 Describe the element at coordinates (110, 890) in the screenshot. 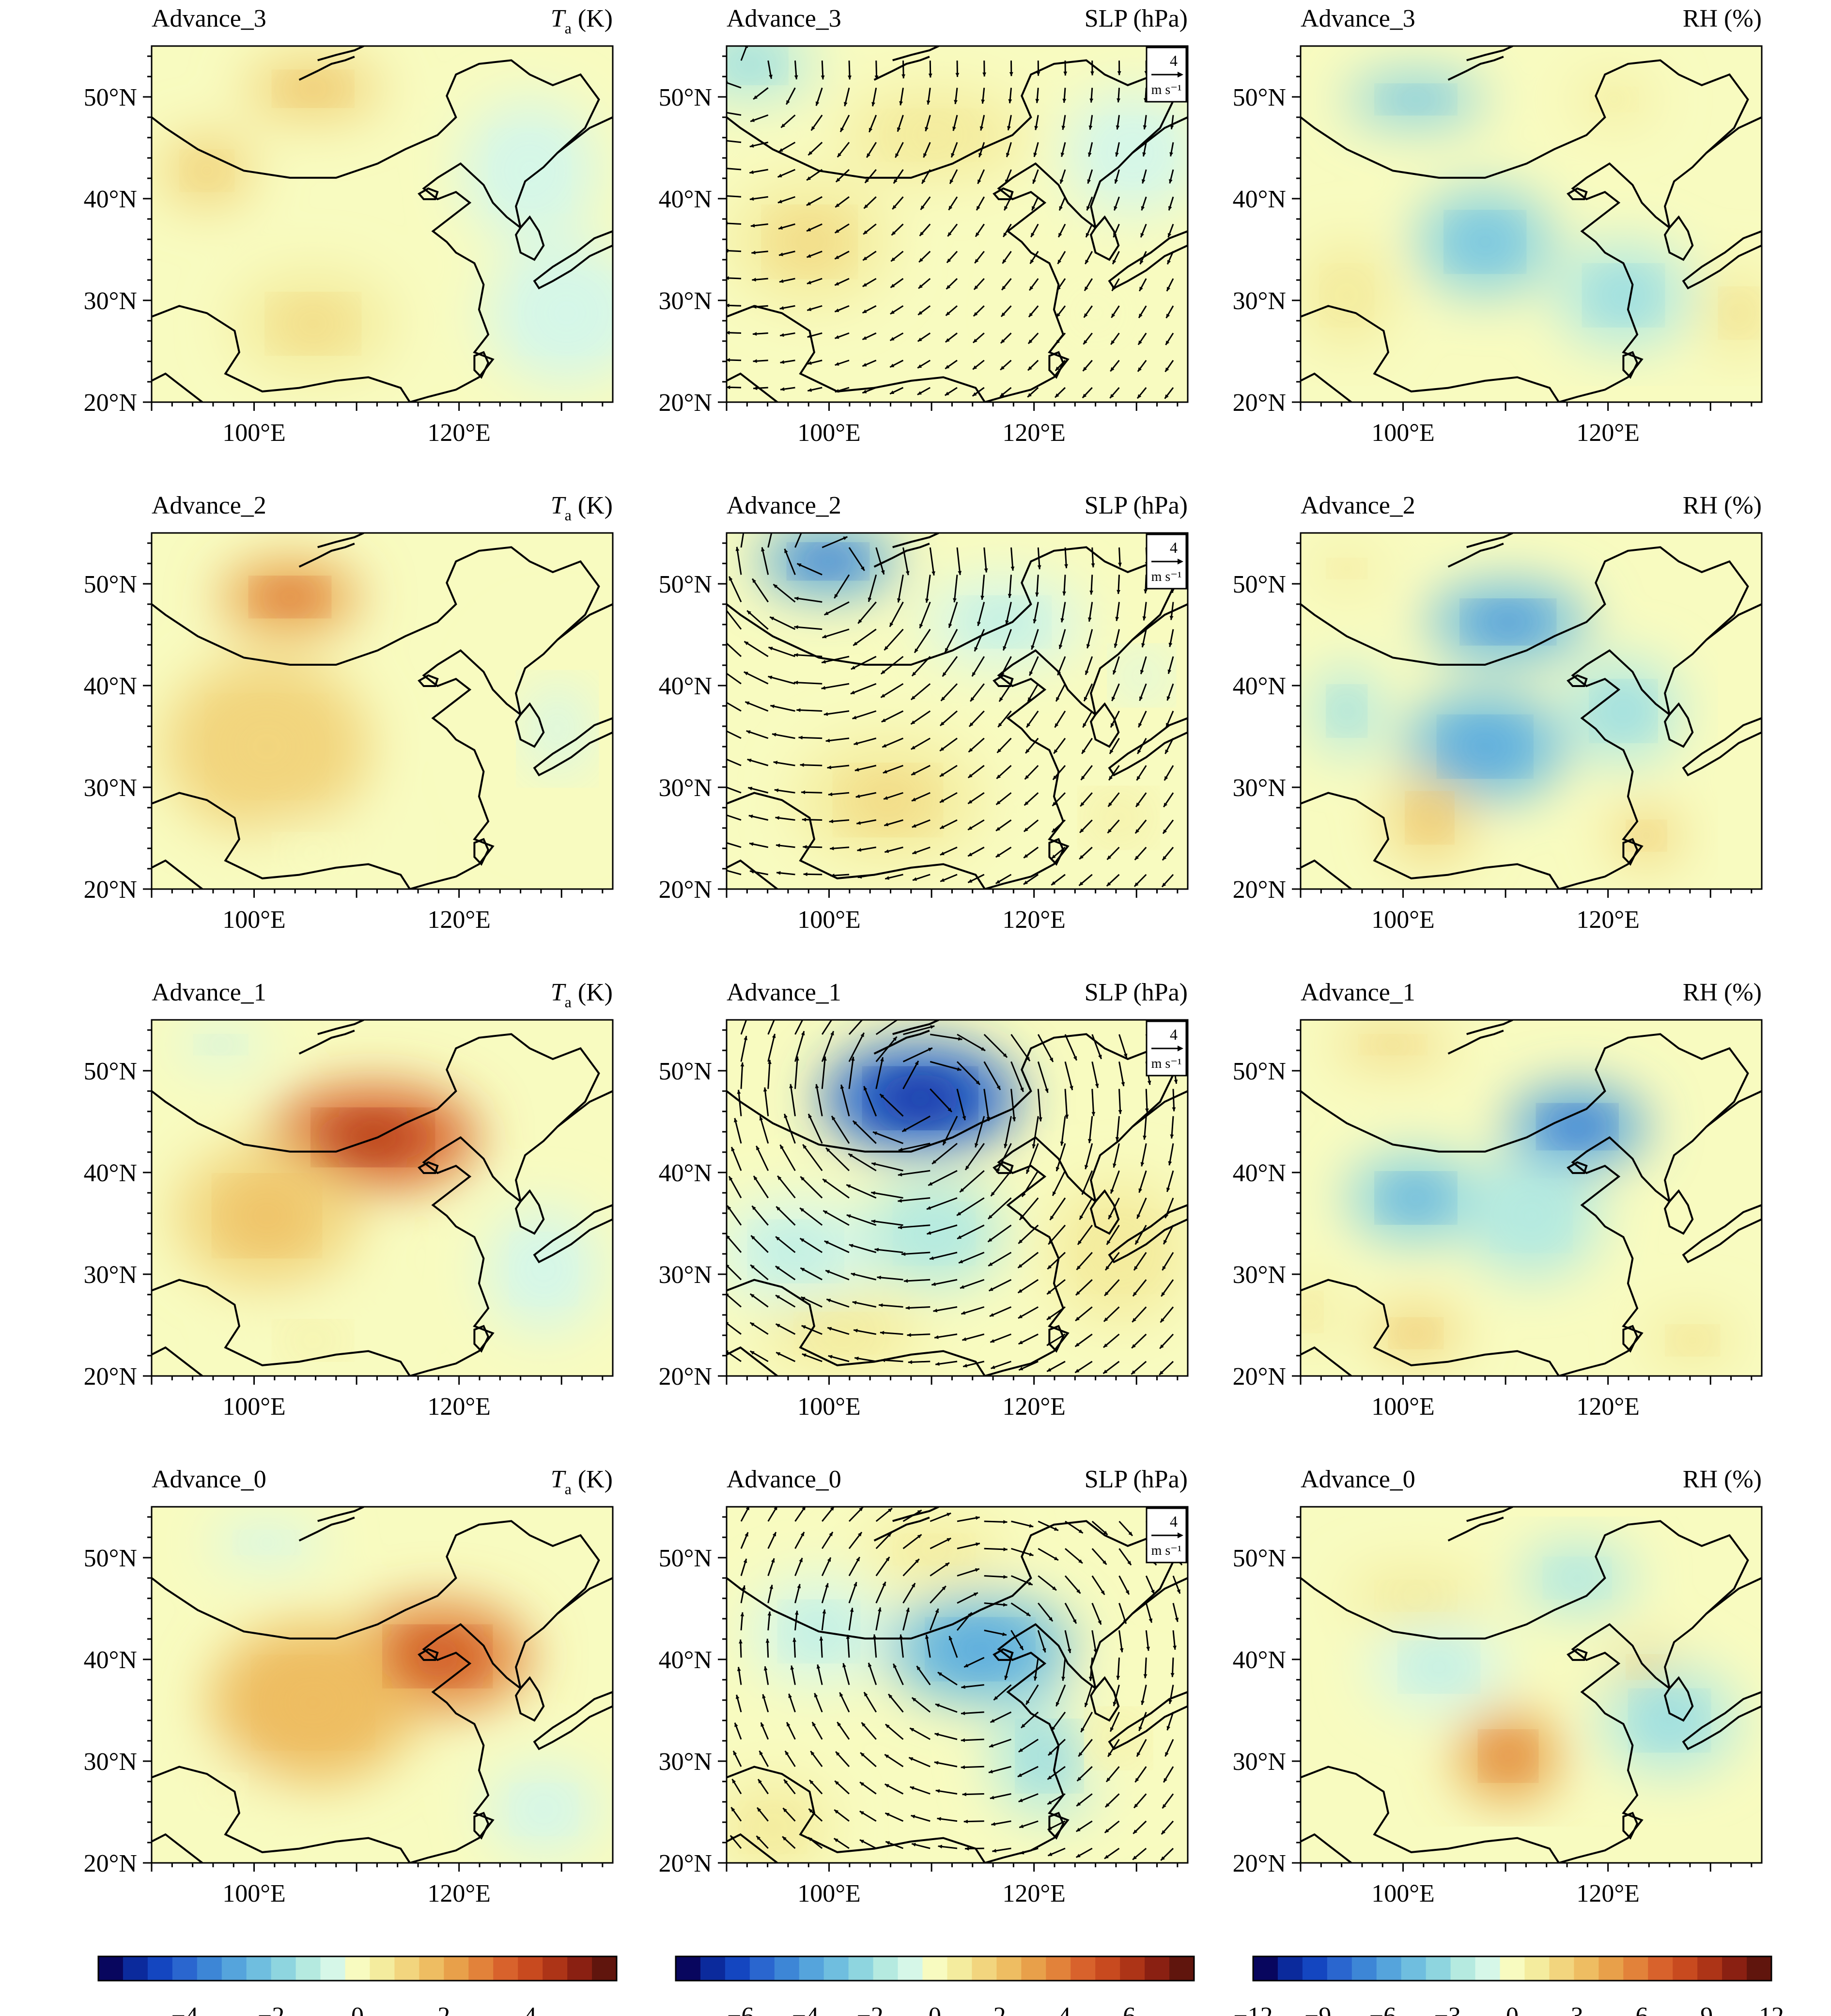

I see `lat-tick-label: 20°N` at that location.